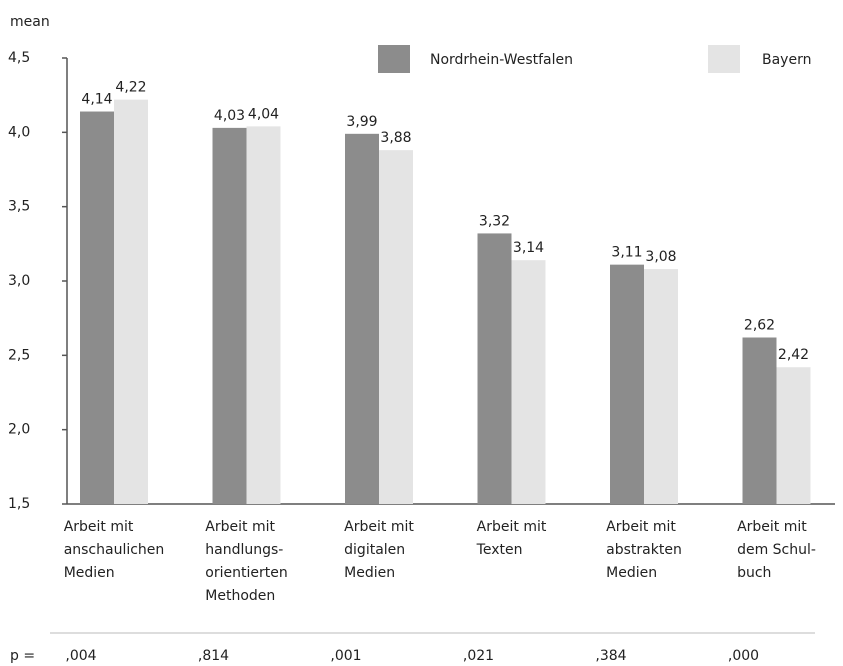 This screenshot has height=666, width=843. Describe the element at coordinates (22, 656) in the screenshot. I see `p-label: p =` at that location.